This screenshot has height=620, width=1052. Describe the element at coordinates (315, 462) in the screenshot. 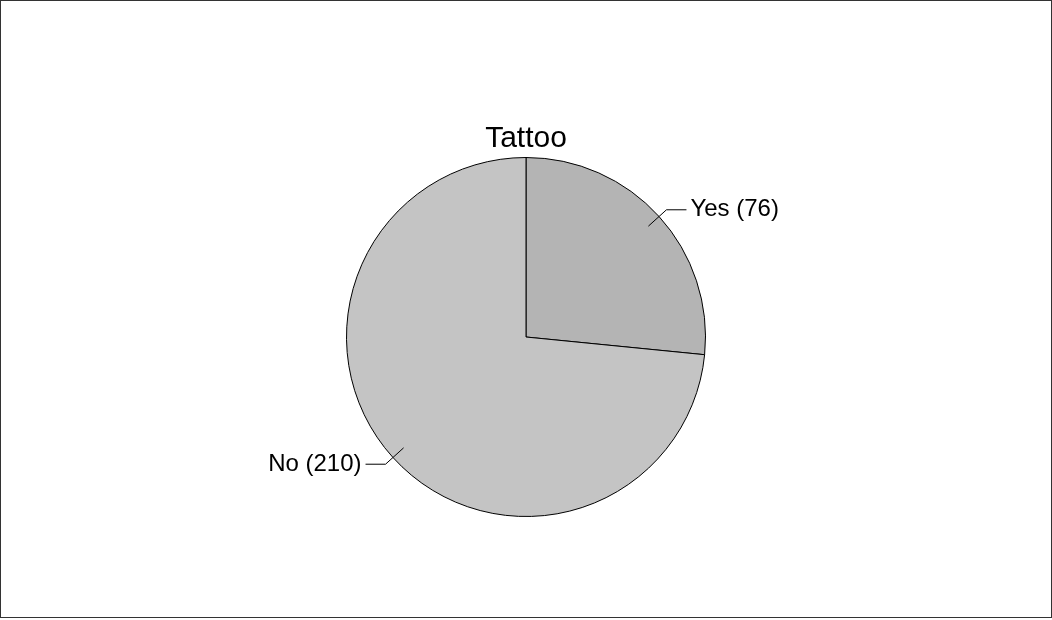

I see `slice-label: No (210)` at that location.